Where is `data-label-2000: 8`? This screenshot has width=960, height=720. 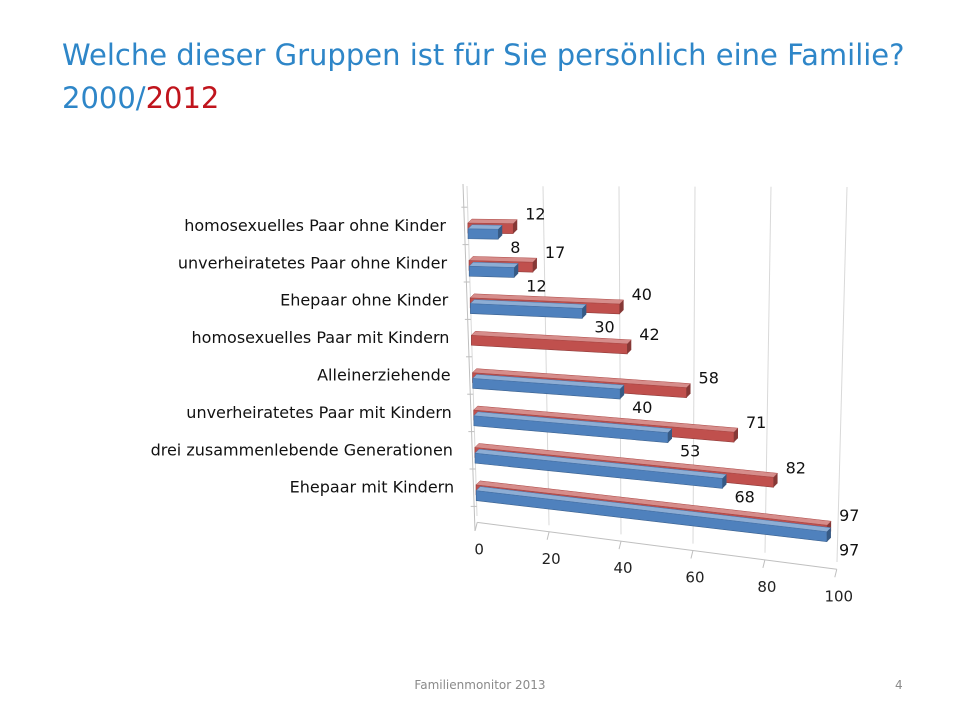 data-label-2000: 8 is located at coordinates (515, 247).